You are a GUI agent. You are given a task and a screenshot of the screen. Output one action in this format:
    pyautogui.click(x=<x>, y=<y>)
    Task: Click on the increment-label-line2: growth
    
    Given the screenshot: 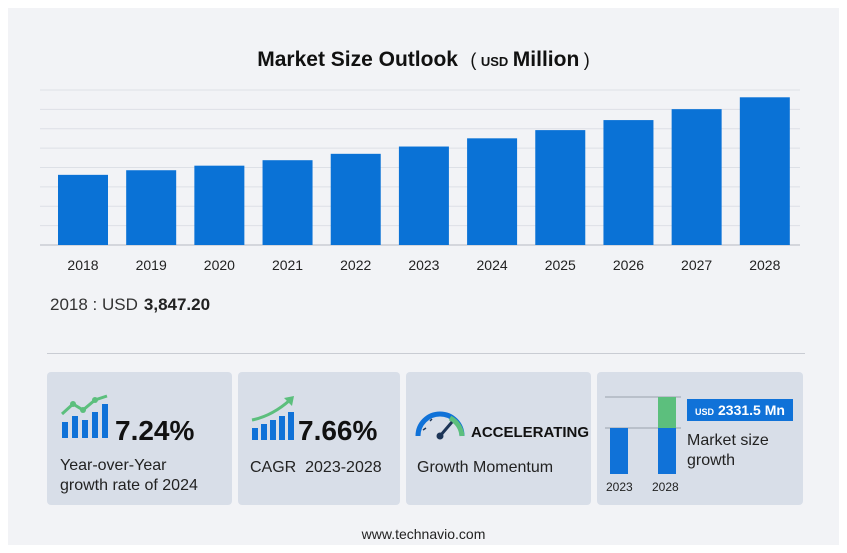 What is the action you would take?
    pyautogui.click(x=711, y=460)
    